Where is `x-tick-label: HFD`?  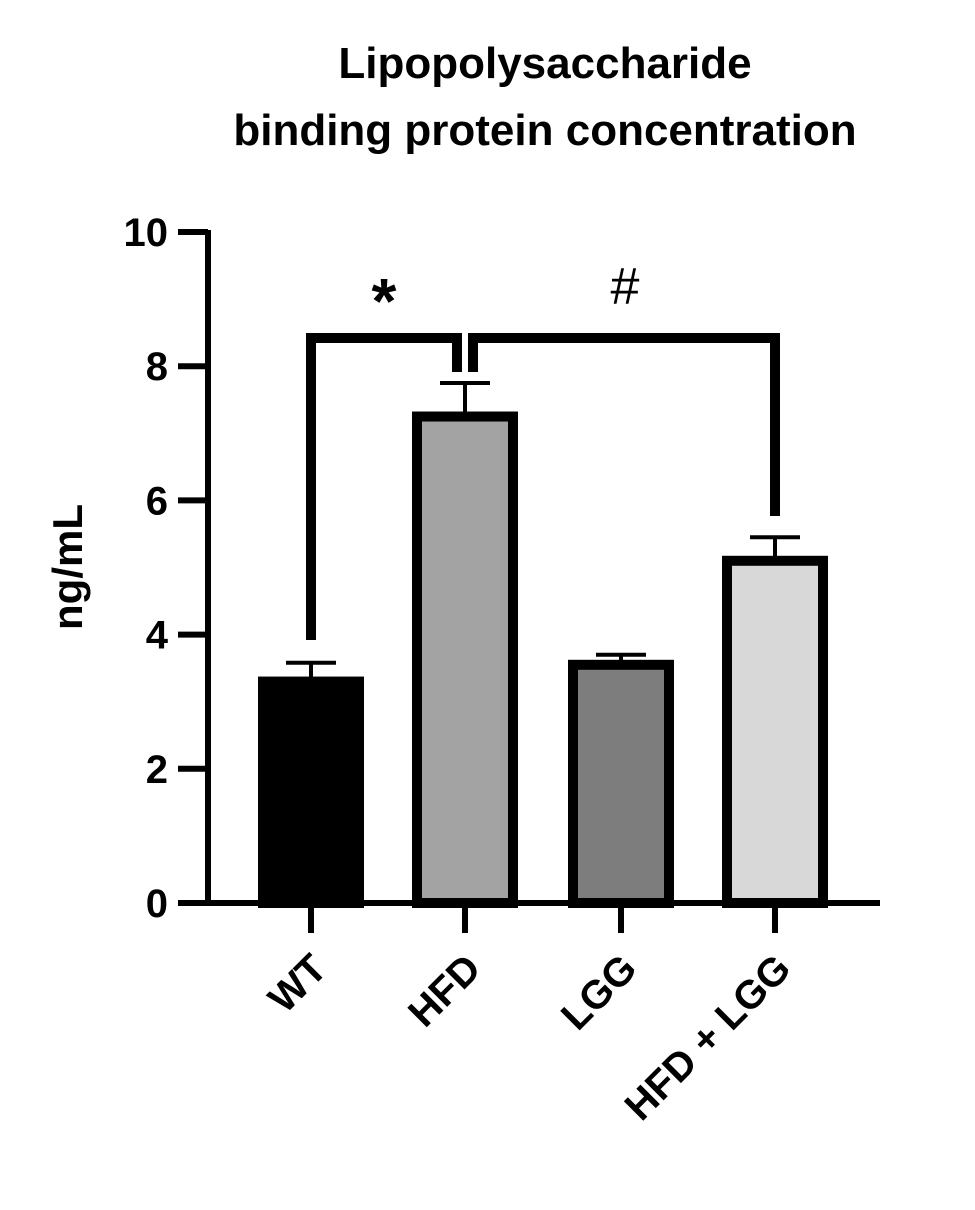 x-tick-label: HFD is located at coordinates (444, 990).